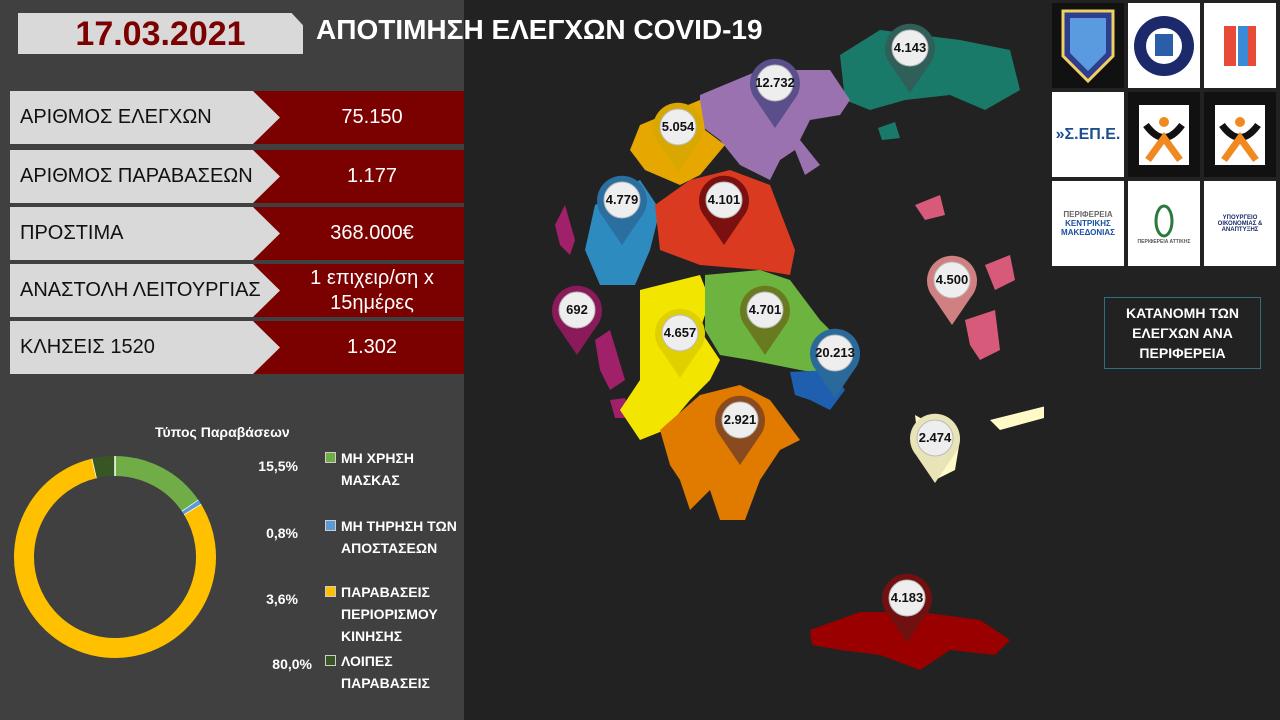  I want to click on data-label: 80,0%, so click(292, 664).